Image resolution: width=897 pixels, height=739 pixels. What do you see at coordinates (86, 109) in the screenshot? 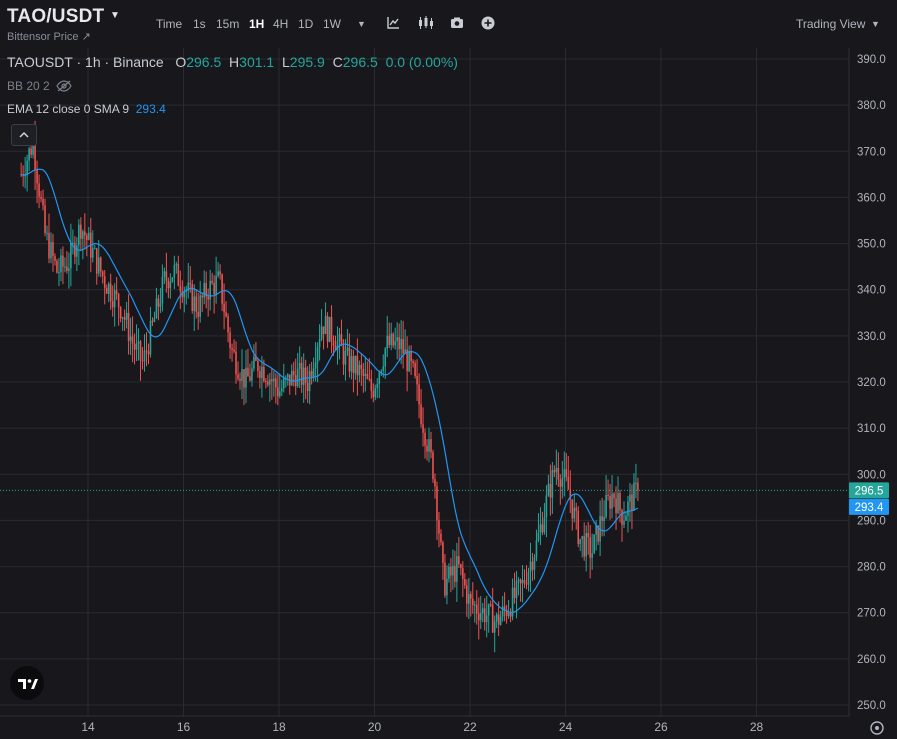
I see `ema-indicator-legend: EMA 12 close 0 SMA 9 293.4` at bounding box center [86, 109].